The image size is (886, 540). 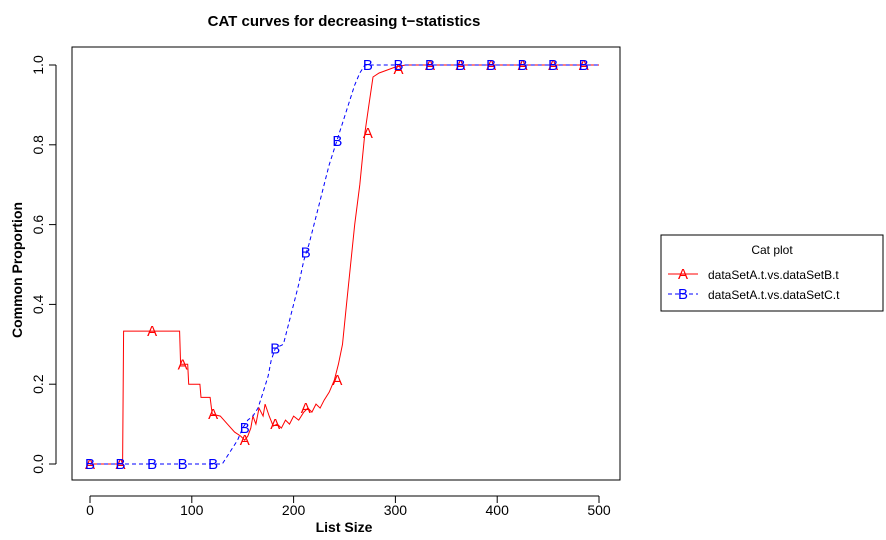 What do you see at coordinates (498, 510) in the screenshot?
I see `x-tick-label: 400` at bounding box center [498, 510].